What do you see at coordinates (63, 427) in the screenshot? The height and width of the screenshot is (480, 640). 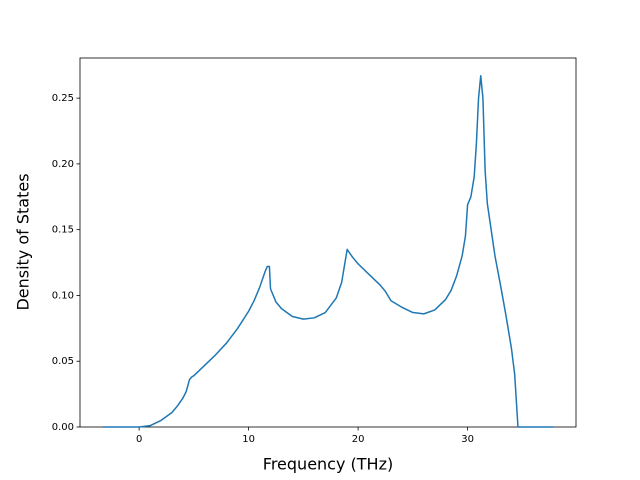 I see `y-tick-label: 0.00` at bounding box center [63, 427].